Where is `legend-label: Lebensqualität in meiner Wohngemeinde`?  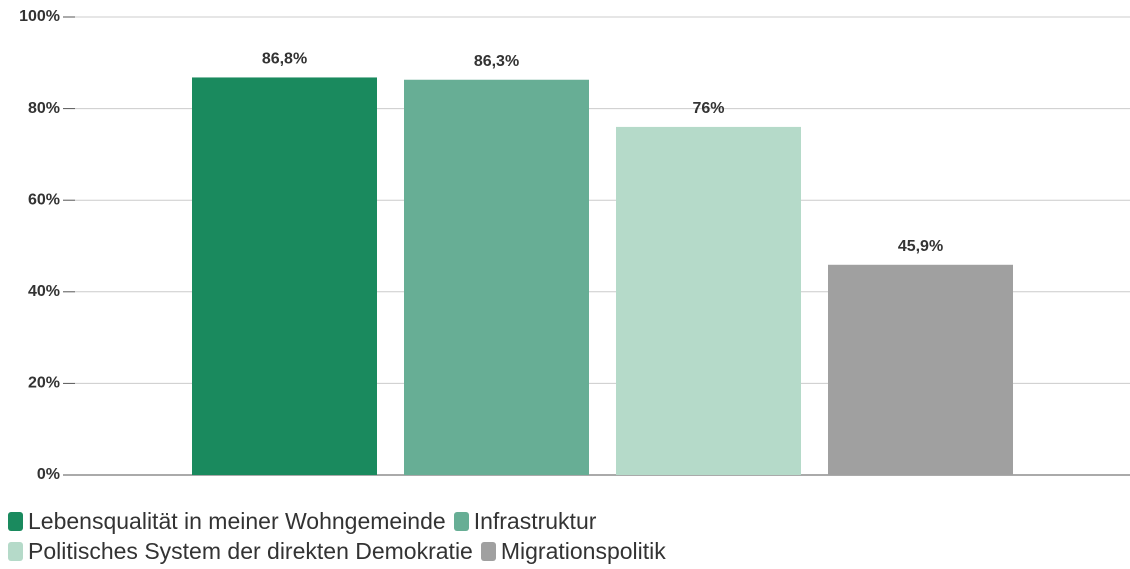
legend-label: Lebensqualität in meiner Wohngemeinde is located at coordinates (237, 521).